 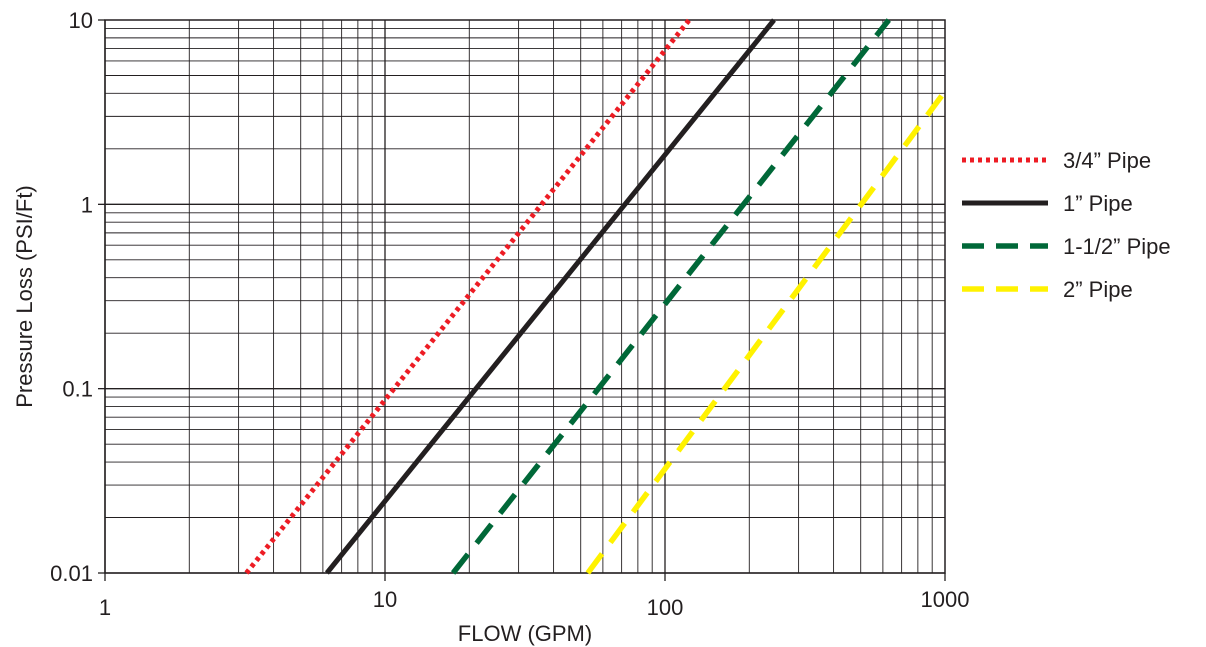 I want to click on x-tick-labels: 1 10 100 1000, so click(x=534, y=596).